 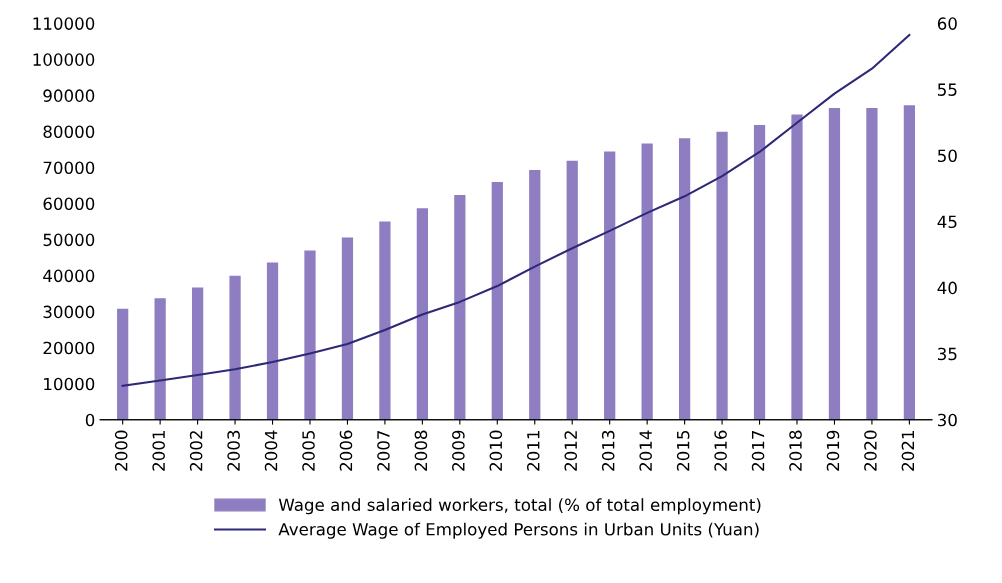 I want to click on x-tick-label: 2007, so click(x=383, y=450).